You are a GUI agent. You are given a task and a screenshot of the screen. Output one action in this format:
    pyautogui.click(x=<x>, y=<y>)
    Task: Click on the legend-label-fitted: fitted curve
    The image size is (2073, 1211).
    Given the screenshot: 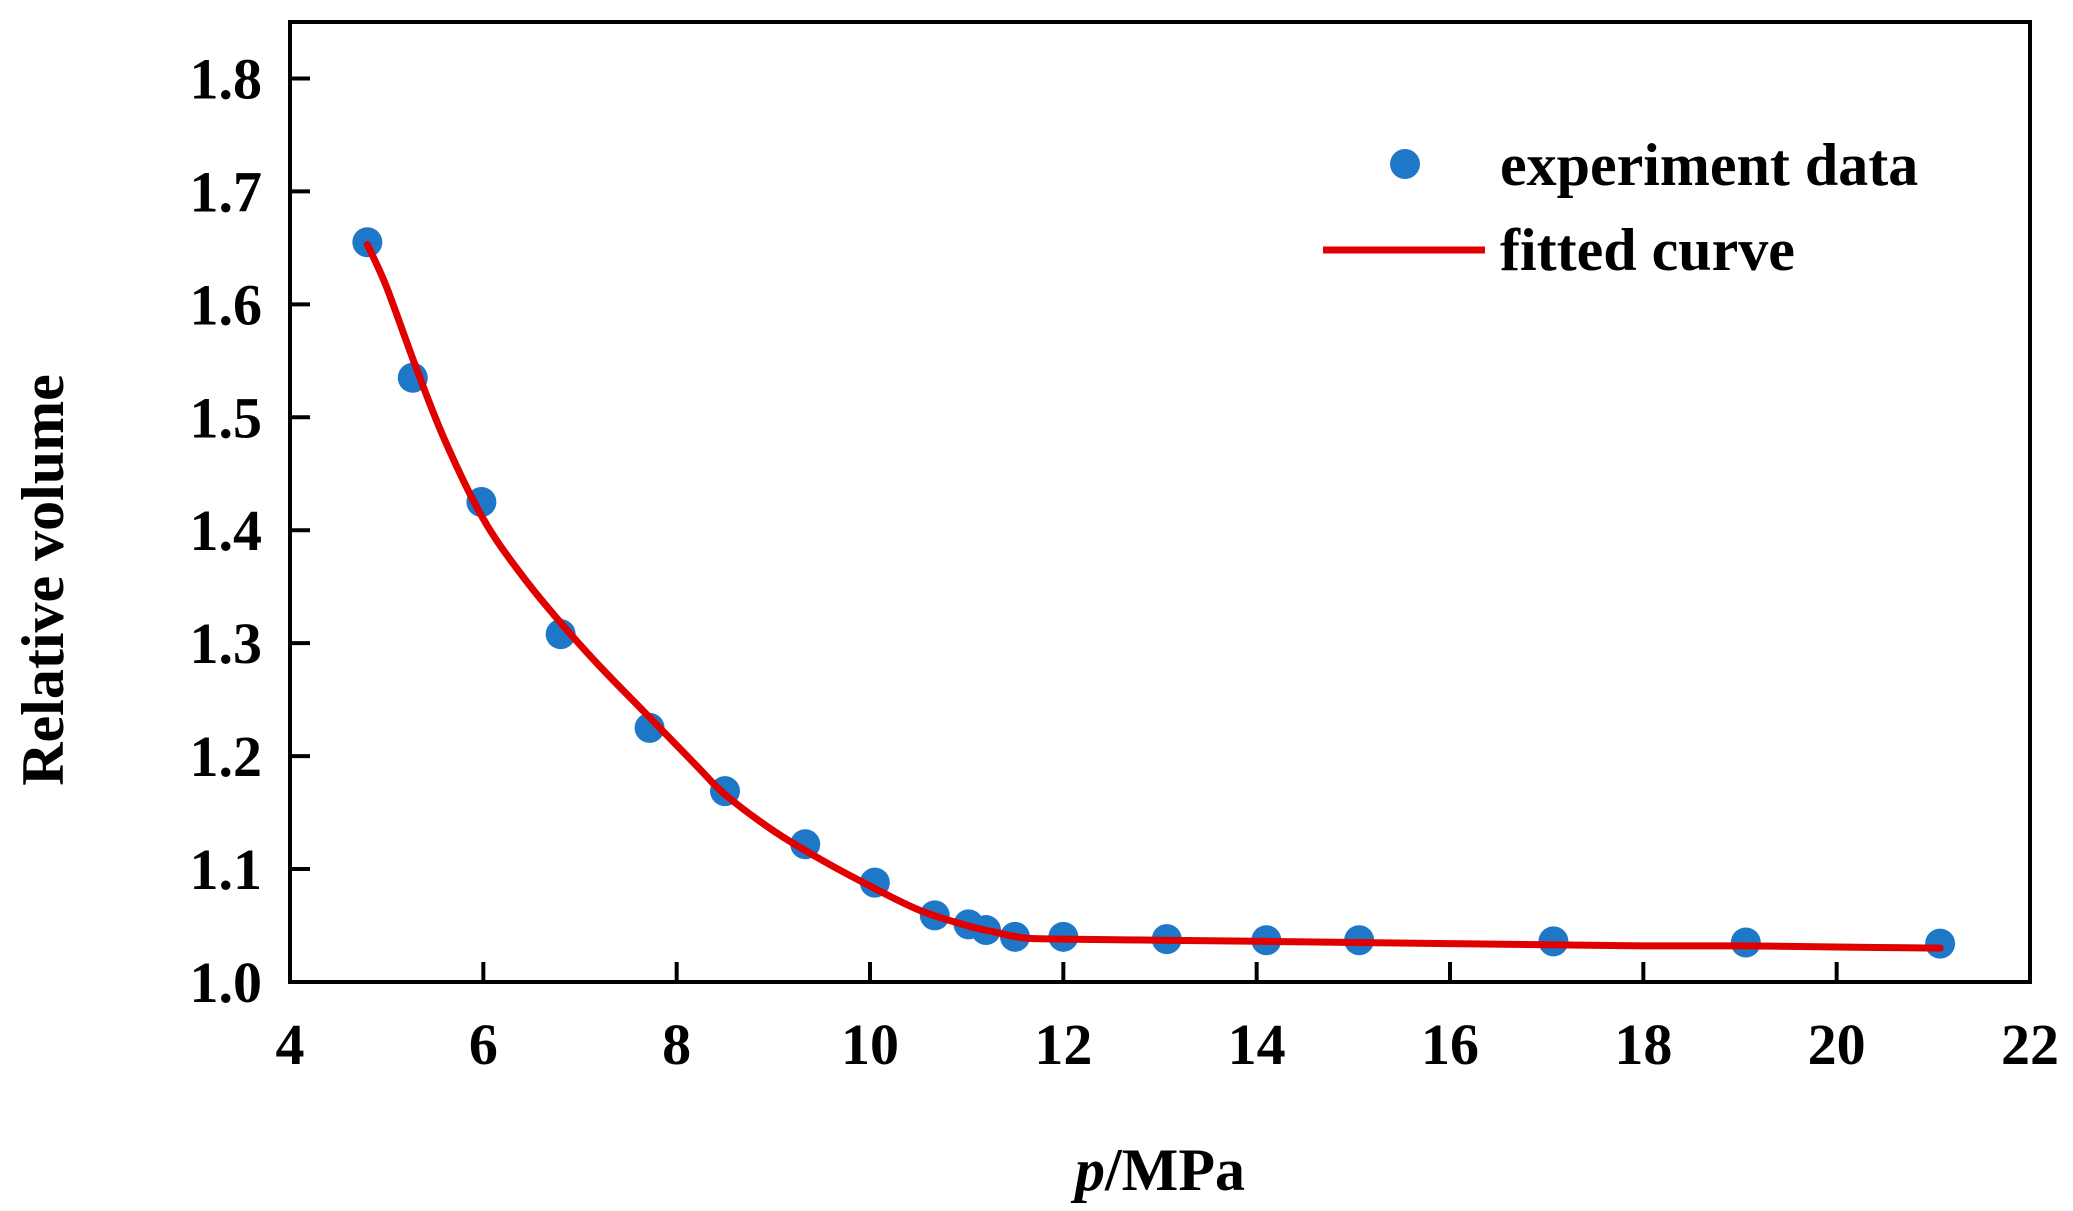 What is the action you would take?
    pyautogui.click(x=1647, y=250)
    